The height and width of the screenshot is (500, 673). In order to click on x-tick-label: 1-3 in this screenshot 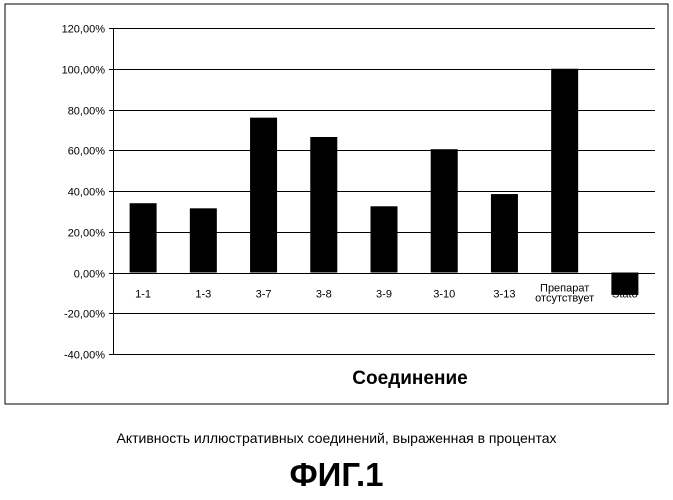, I will do `click(203, 295)`.